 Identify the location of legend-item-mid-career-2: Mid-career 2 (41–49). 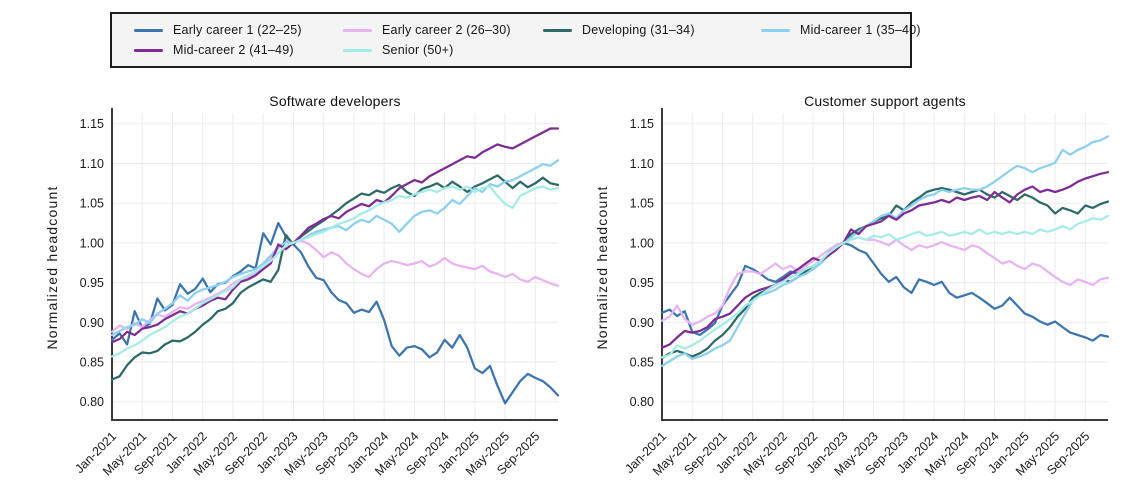
(238, 50).